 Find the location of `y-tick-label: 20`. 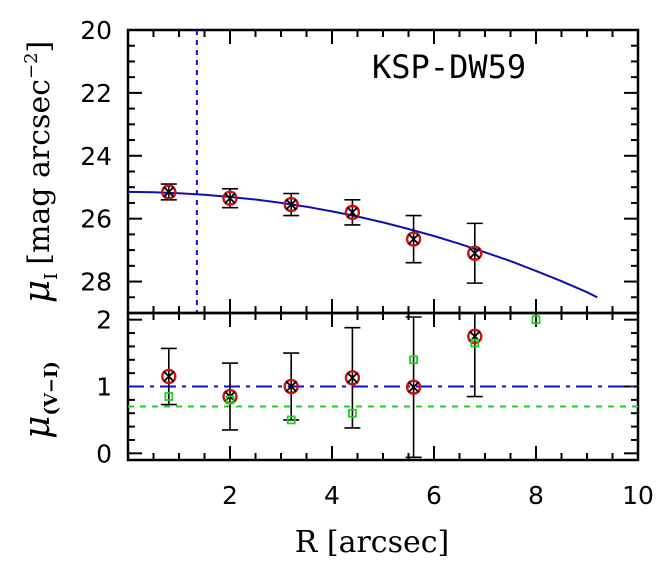

y-tick-label: 20 is located at coordinates (96, 30).